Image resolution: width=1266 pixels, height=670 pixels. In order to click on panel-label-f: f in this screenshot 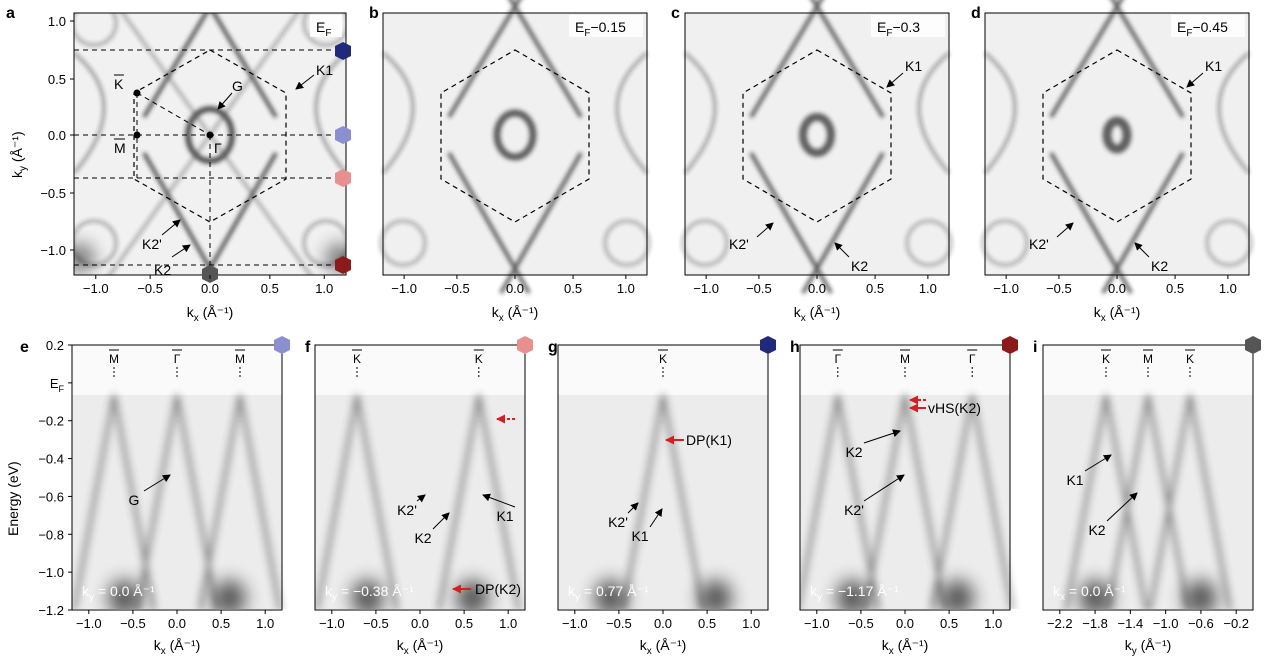, I will do `click(308, 347)`.